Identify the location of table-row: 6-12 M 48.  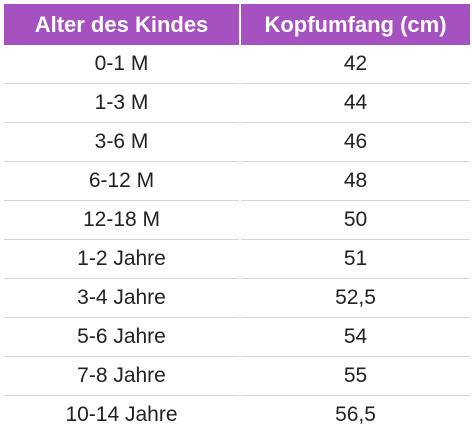
(237, 181).